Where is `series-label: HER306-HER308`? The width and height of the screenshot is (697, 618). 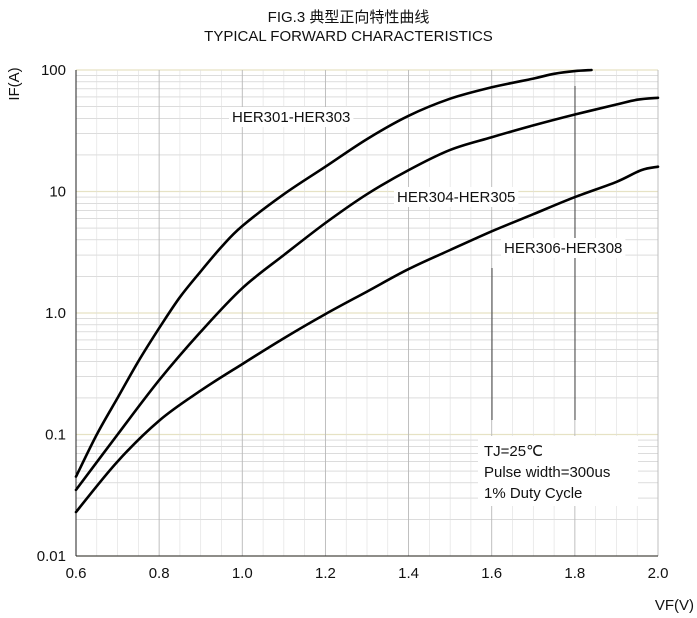 series-label: HER306-HER308 is located at coordinates (563, 248).